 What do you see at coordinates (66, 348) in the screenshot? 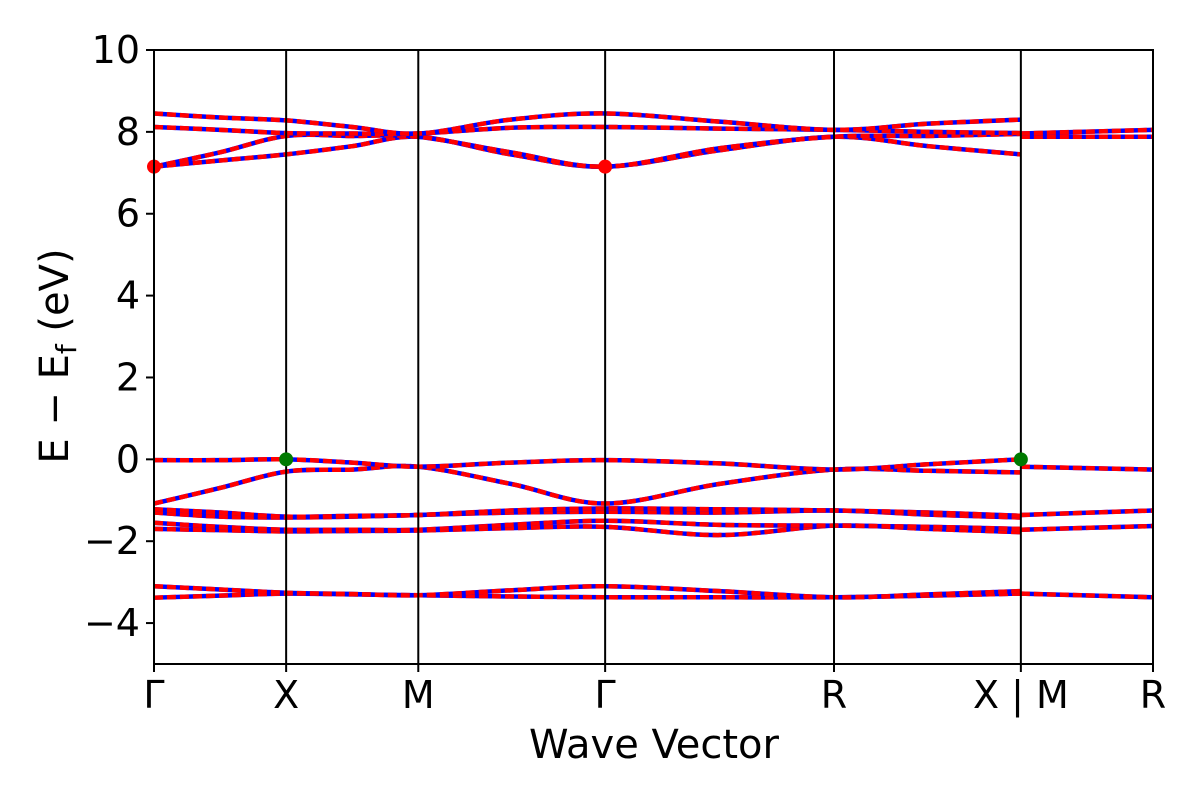
I see `y-axis-title-subscript: f` at bounding box center [66, 348].